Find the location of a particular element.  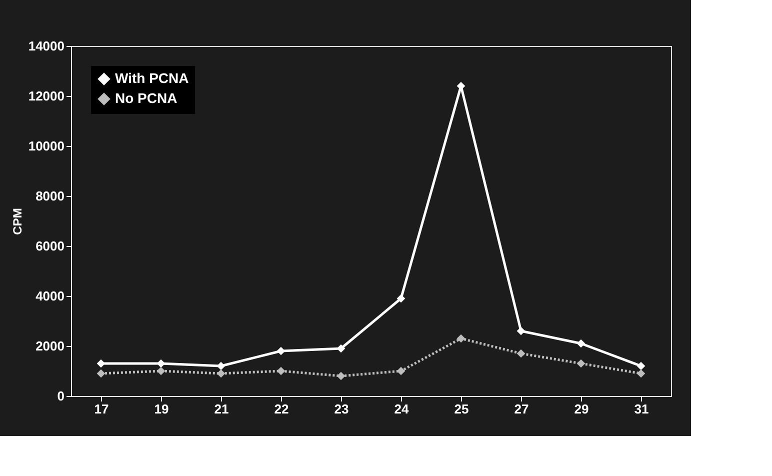

x-tick-label: 24 is located at coordinates (402, 409).